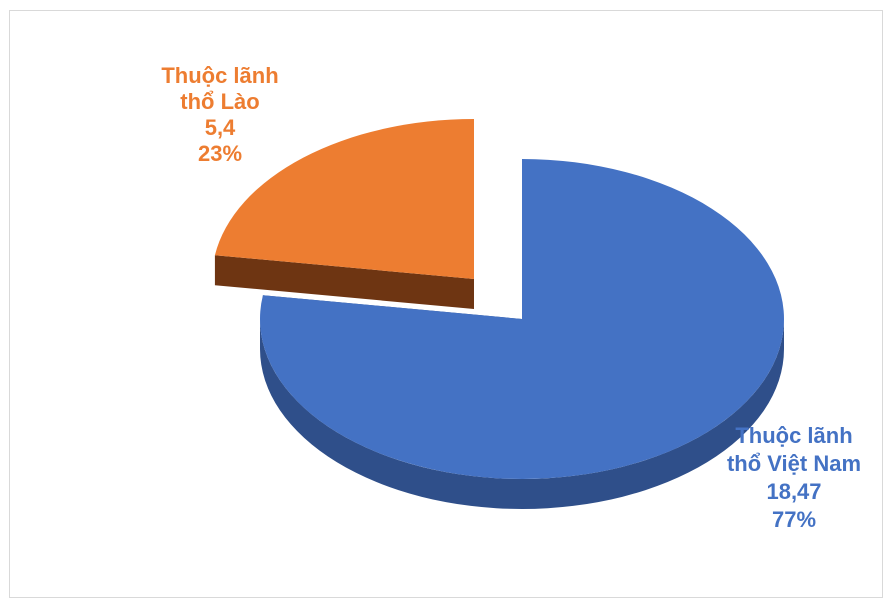  What do you see at coordinates (794, 463) in the screenshot?
I see `data-label-line: thổ Việt Nam` at bounding box center [794, 463].